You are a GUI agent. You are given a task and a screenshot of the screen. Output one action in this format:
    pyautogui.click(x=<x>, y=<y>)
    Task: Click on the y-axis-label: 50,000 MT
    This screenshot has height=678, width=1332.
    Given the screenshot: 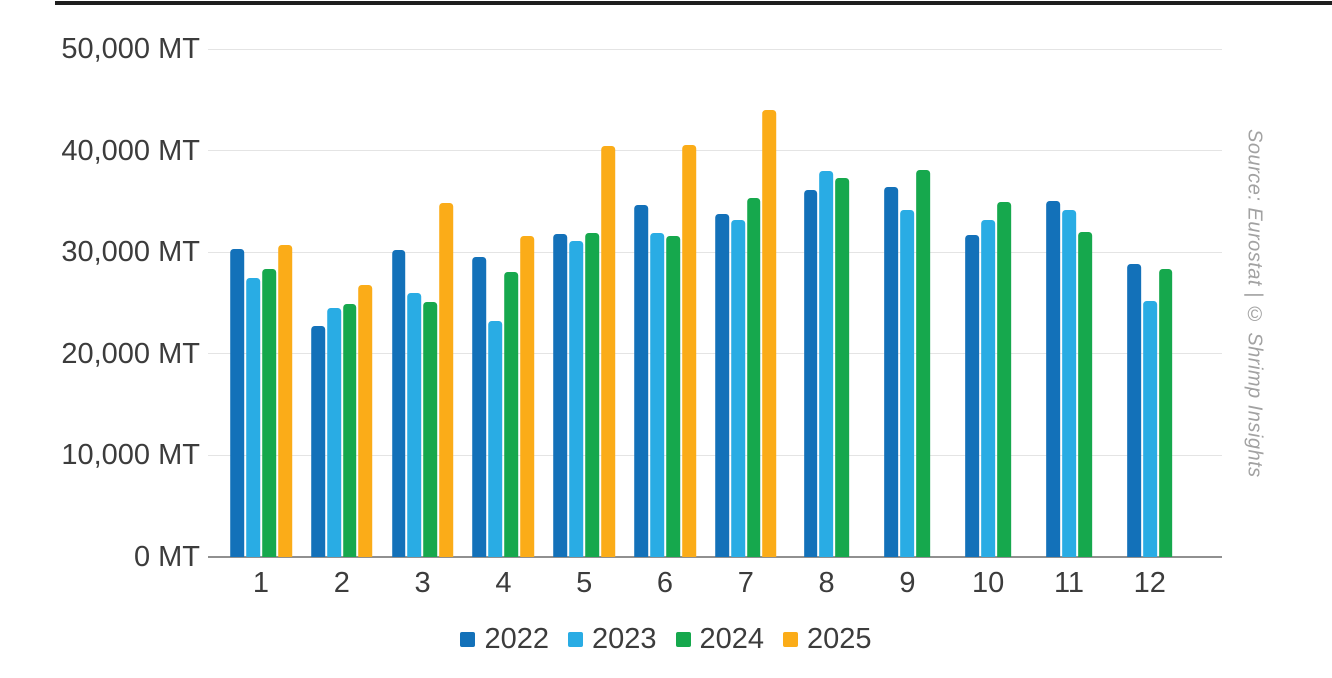 What is the action you would take?
    pyautogui.click(x=130, y=49)
    